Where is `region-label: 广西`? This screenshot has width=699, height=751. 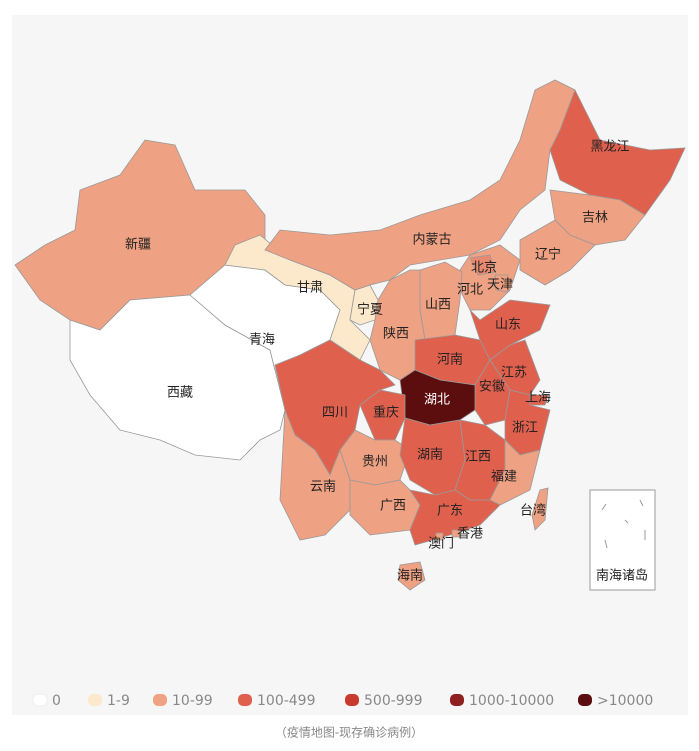
region-label: 广西 is located at coordinates (393, 506).